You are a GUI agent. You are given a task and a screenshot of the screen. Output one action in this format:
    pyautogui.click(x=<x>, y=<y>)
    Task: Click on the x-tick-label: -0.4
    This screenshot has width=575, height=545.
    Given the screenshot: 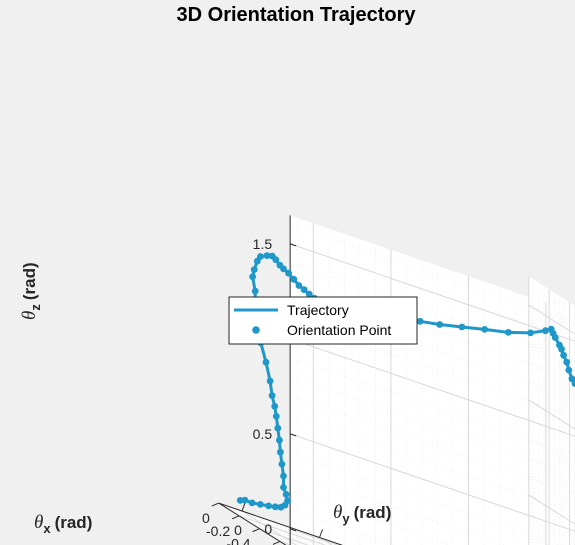 What is the action you would take?
    pyautogui.click(x=238, y=540)
    